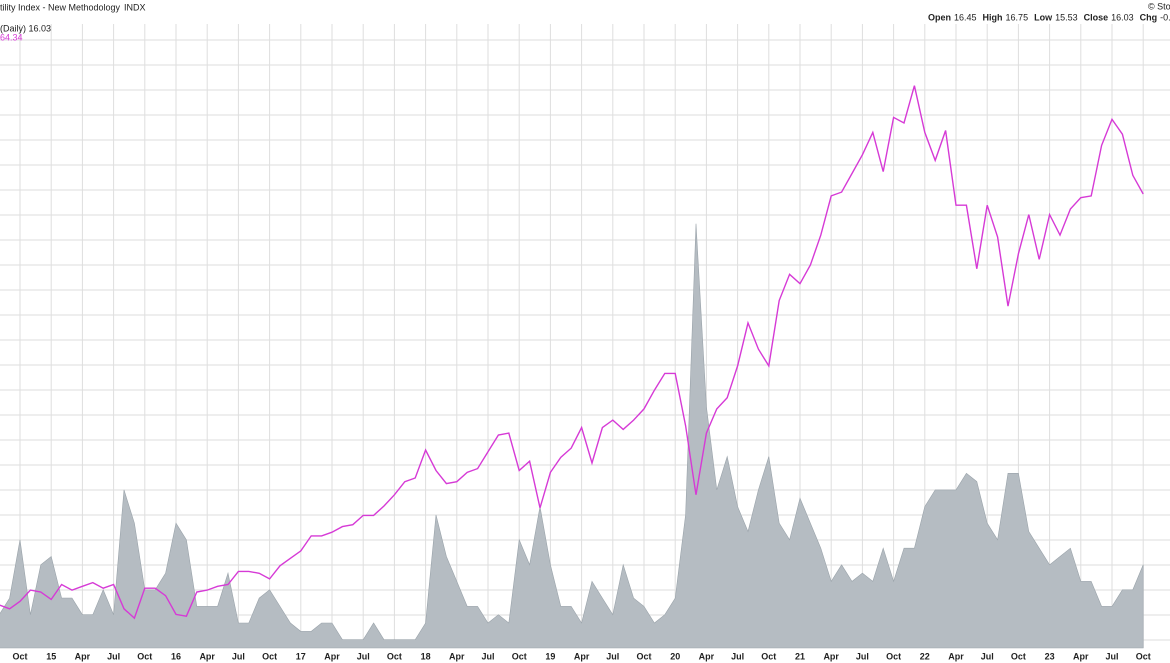 Image resolution: width=1170 pixels, height=663 pixels. Describe the element at coordinates (1050, 656) in the screenshot. I see `x-tick-label: 23` at that location.